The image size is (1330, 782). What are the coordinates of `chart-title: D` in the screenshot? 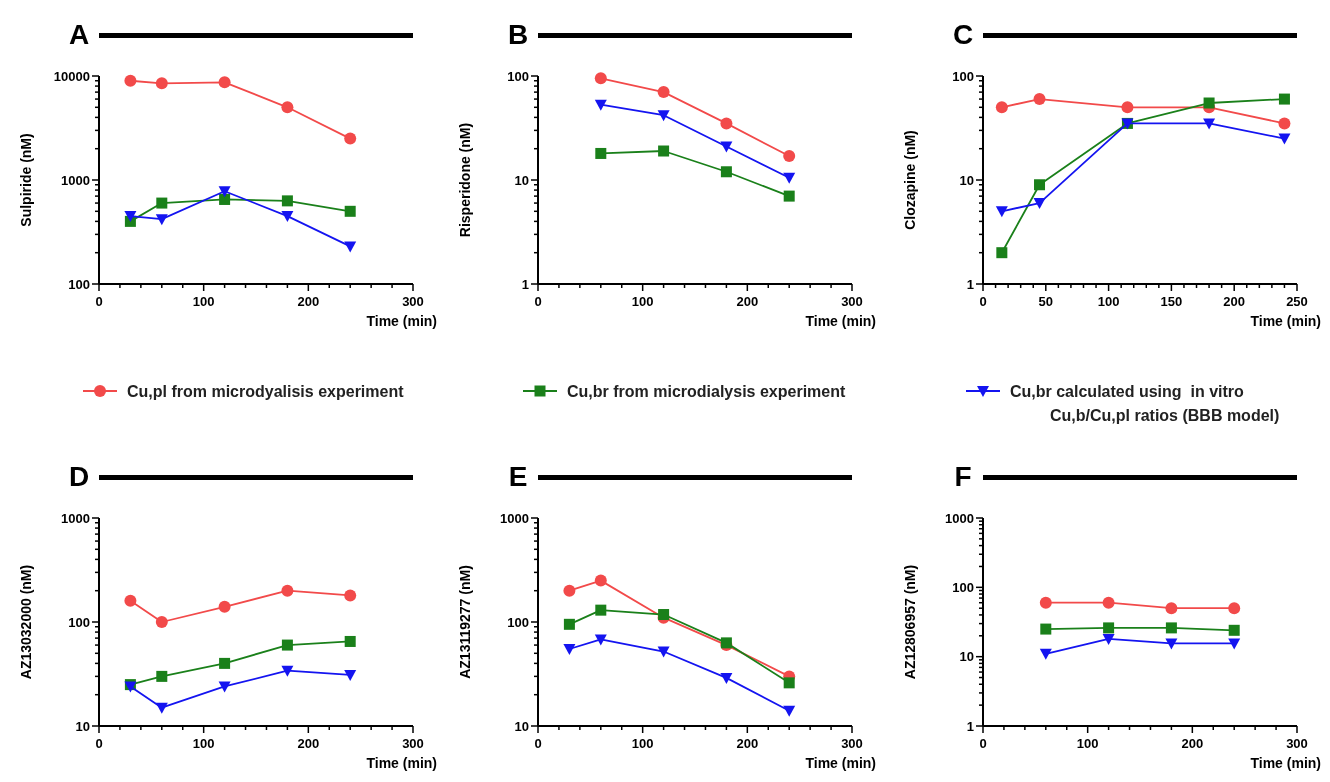 It's located at (79, 476).